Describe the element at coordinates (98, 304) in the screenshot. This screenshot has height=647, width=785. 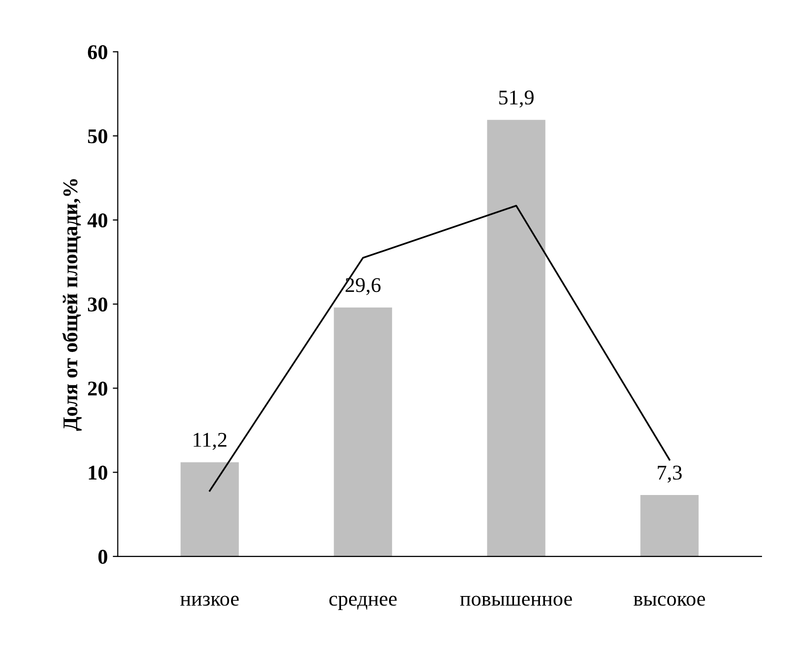
I see `y-tick-label: 30` at that location.